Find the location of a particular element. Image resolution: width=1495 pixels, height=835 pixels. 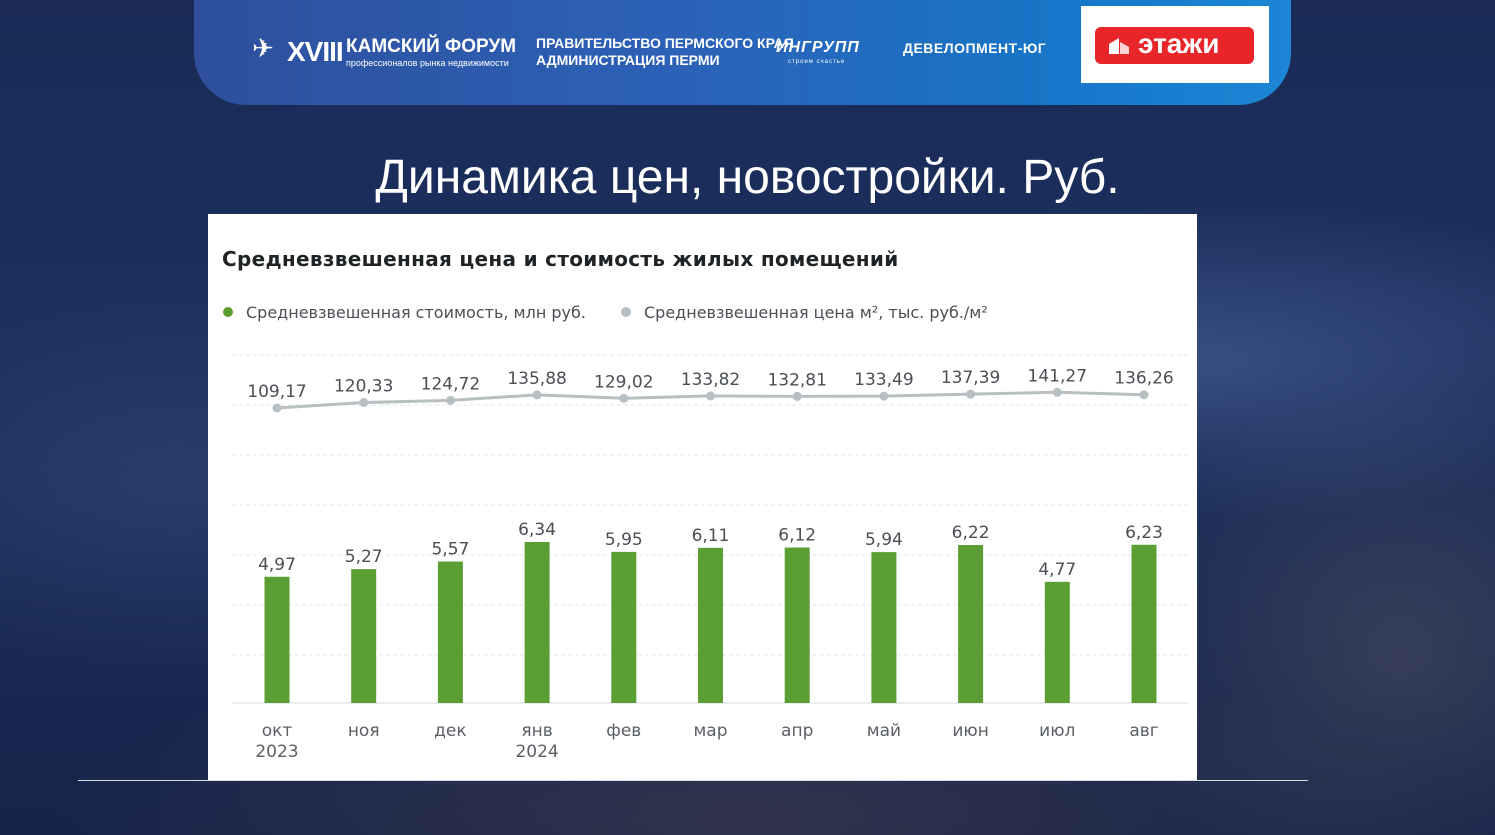

x-tick-label: фев is located at coordinates (623, 731).